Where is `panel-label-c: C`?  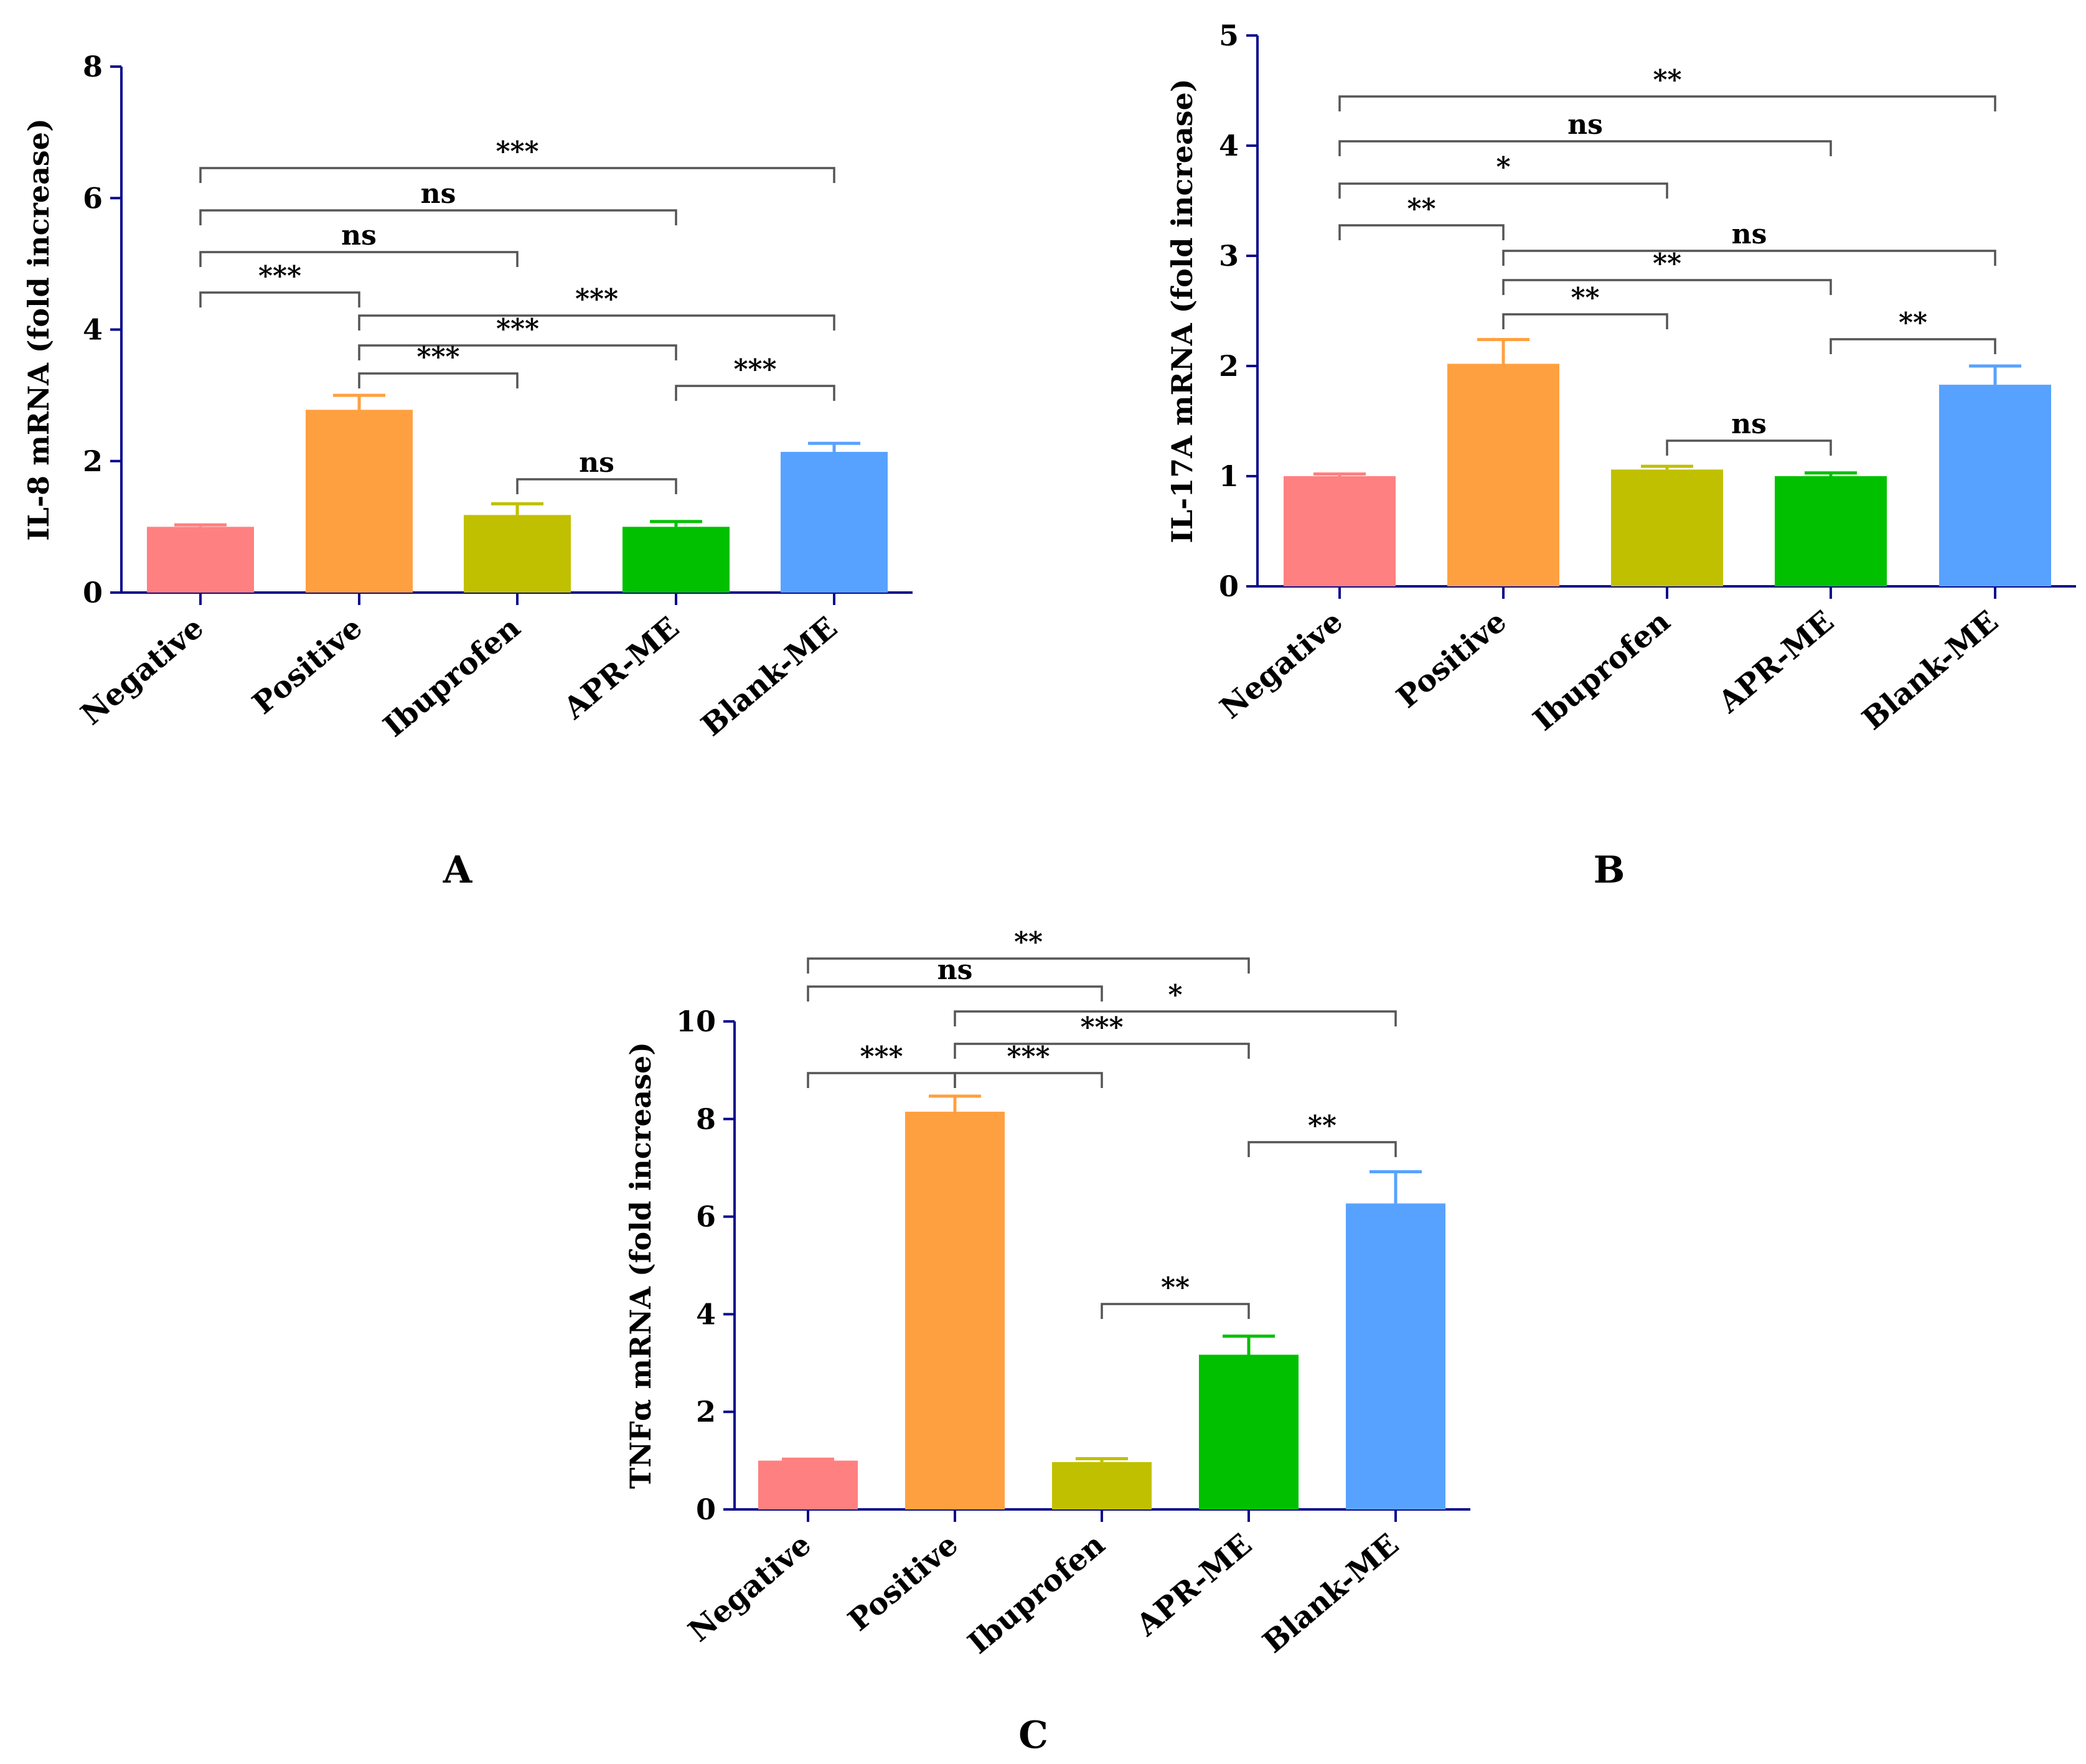 panel-label-c: C is located at coordinates (1033, 1735).